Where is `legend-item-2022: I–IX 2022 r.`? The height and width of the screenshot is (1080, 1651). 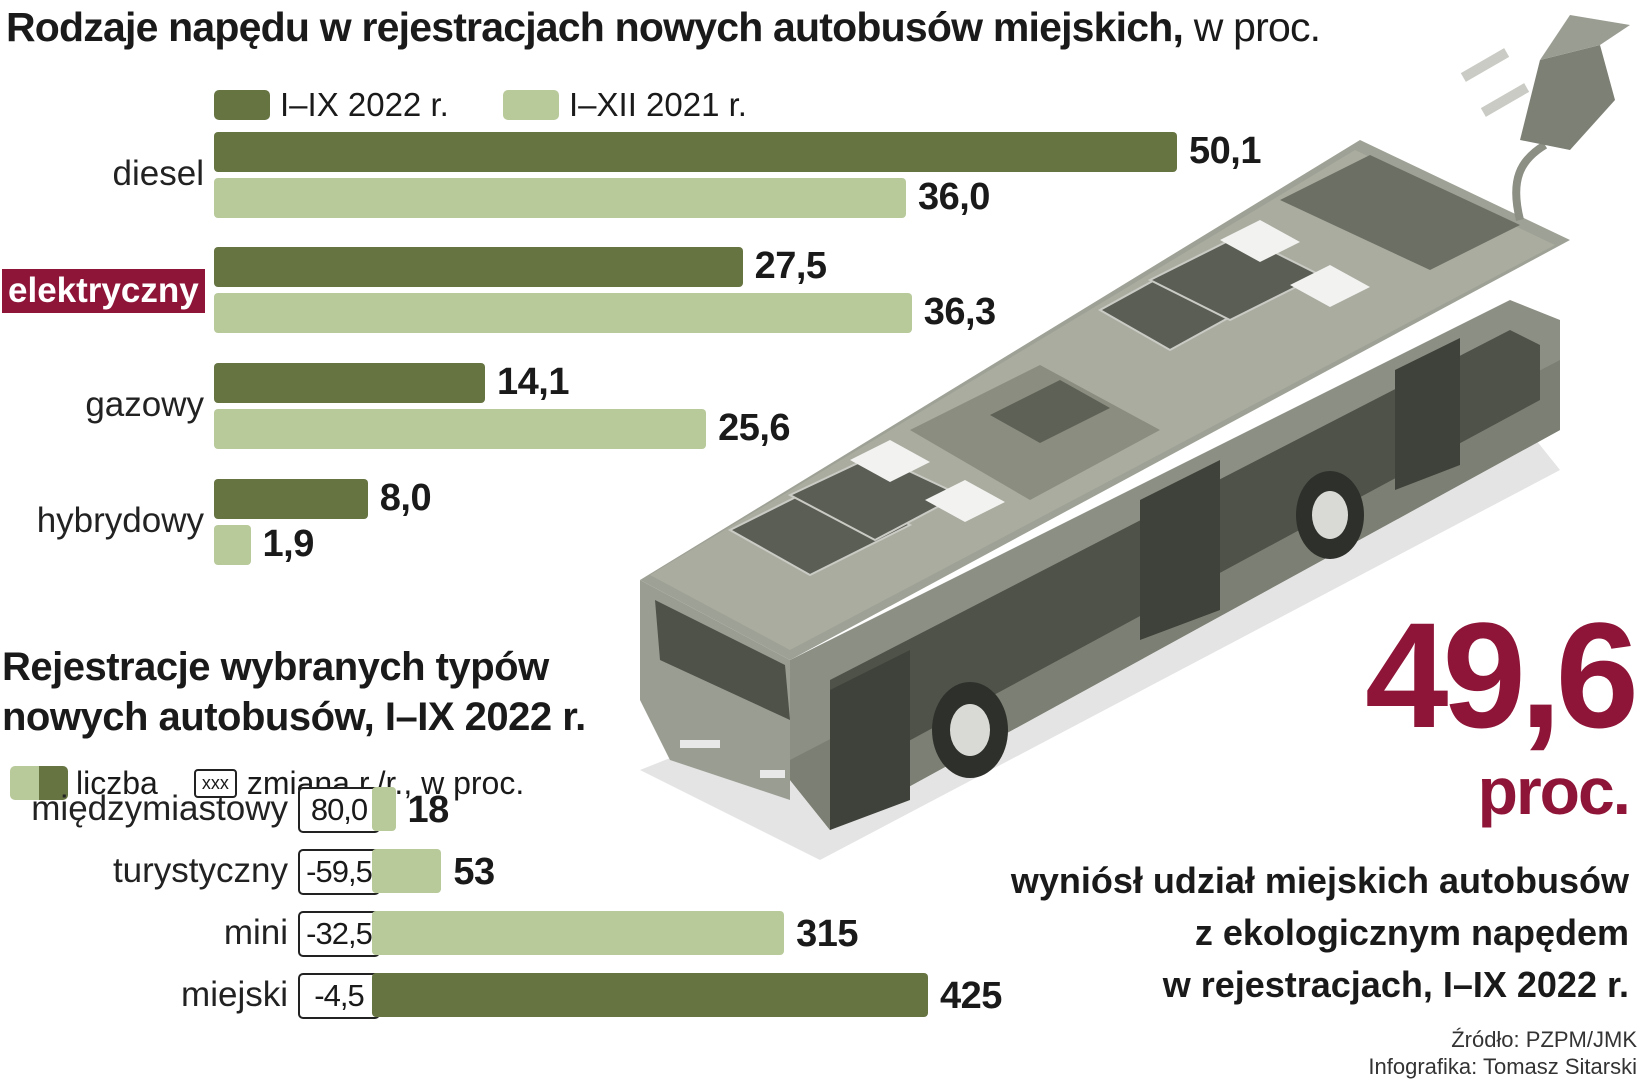 legend-item-2022: I–IX 2022 r. is located at coordinates (331, 104).